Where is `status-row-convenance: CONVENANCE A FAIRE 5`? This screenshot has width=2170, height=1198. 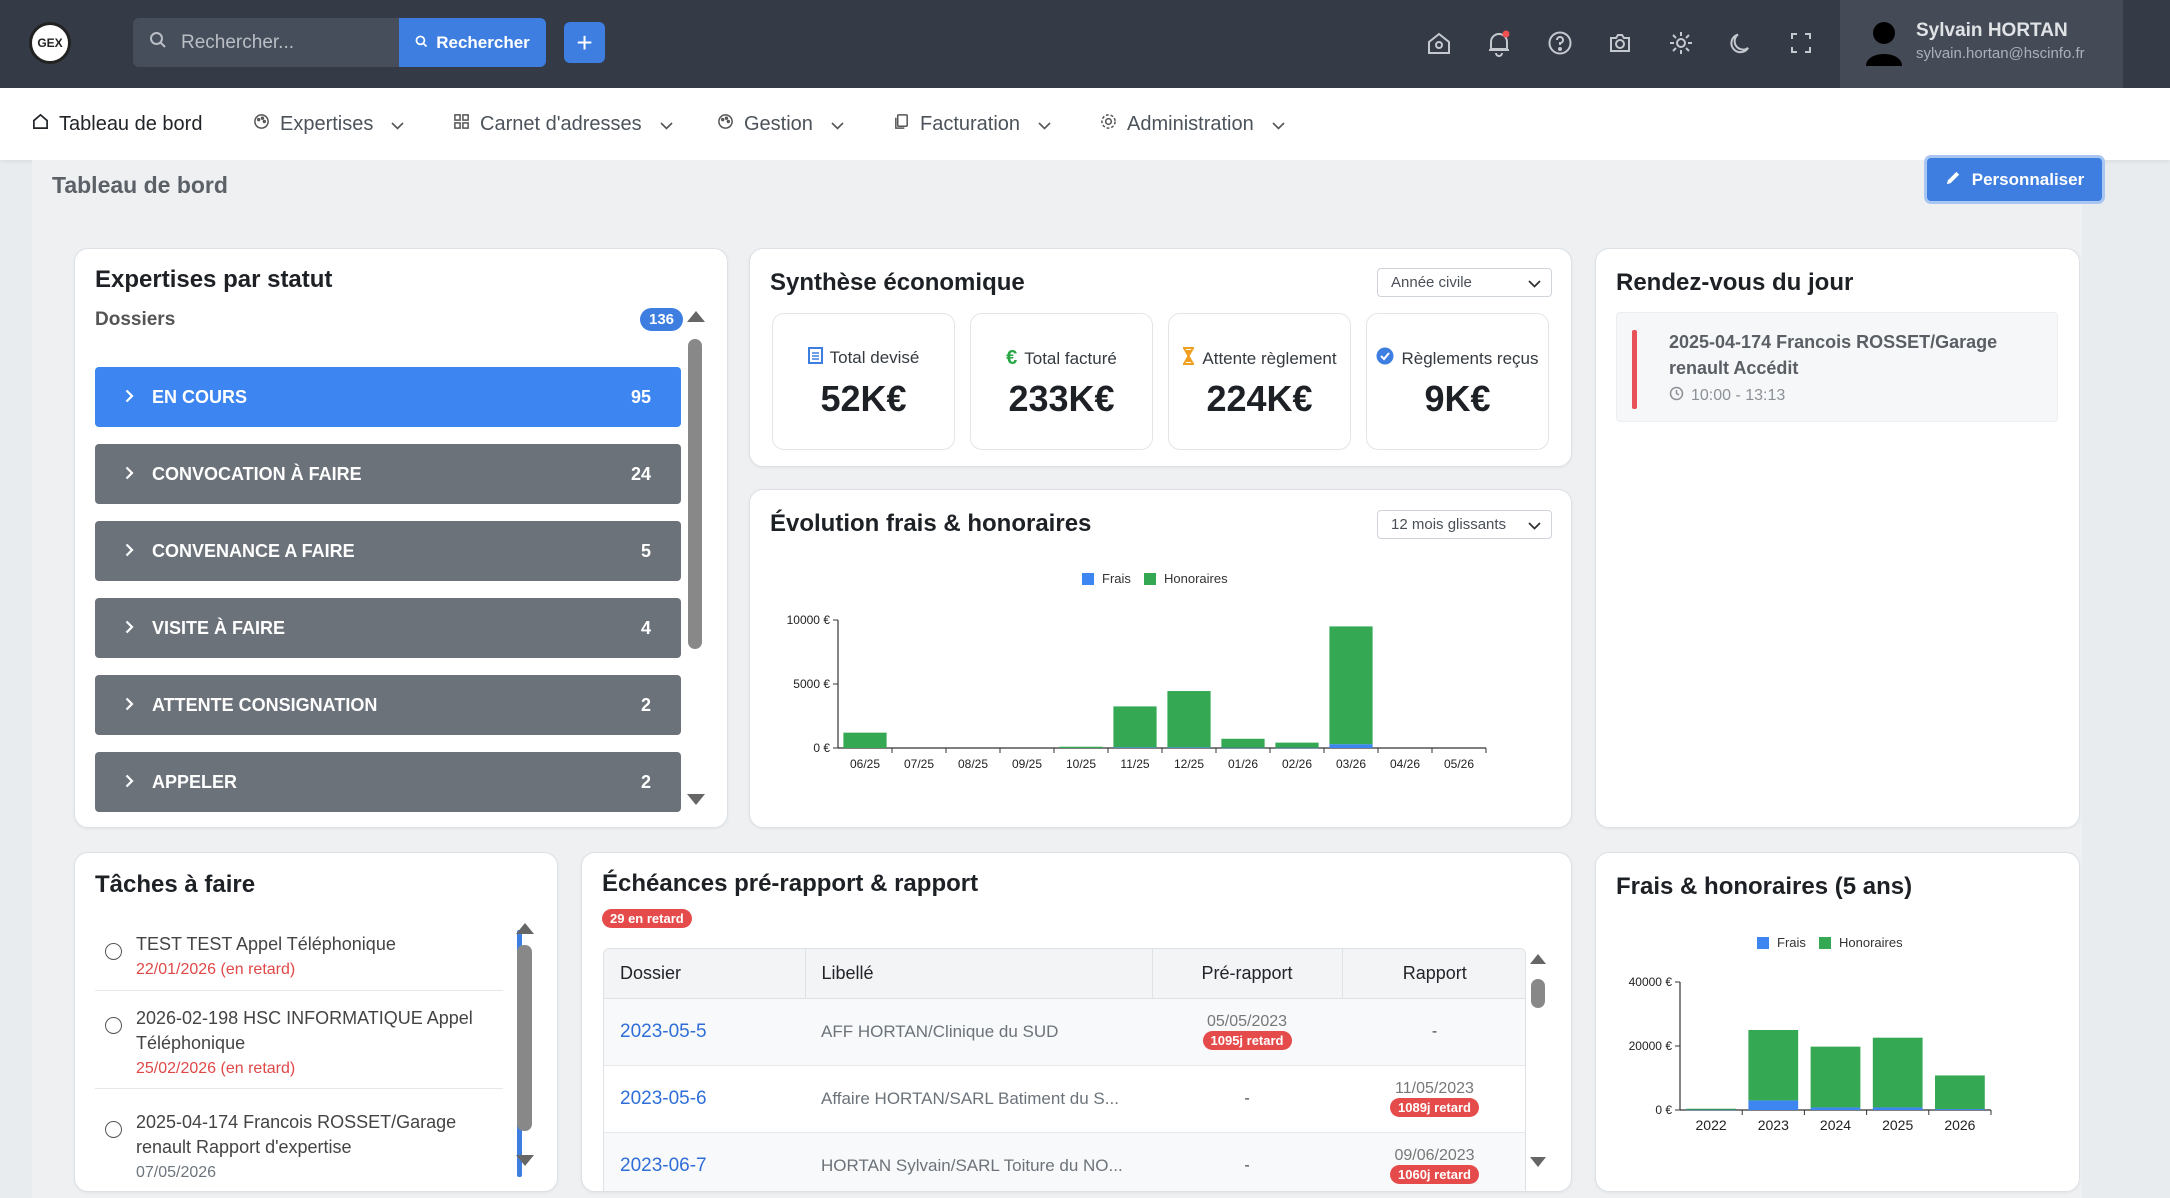 status-row-convenance: CONVENANCE A FAIRE 5 is located at coordinates (388, 551).